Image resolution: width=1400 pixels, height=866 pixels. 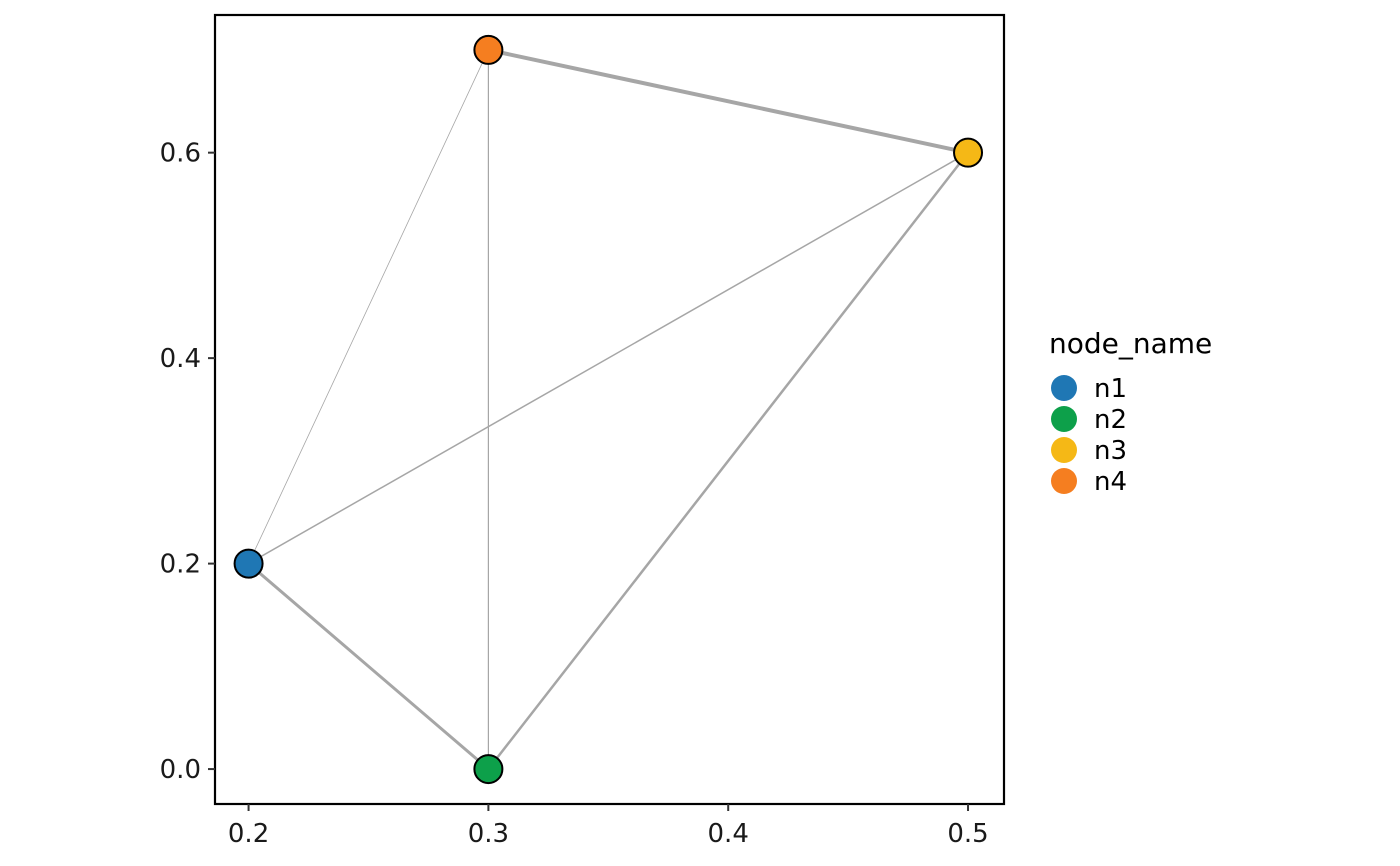 What do you see at coordinates (488, 49) in the screenshot?
I see `node-n4` at bounding box center [488, 49].